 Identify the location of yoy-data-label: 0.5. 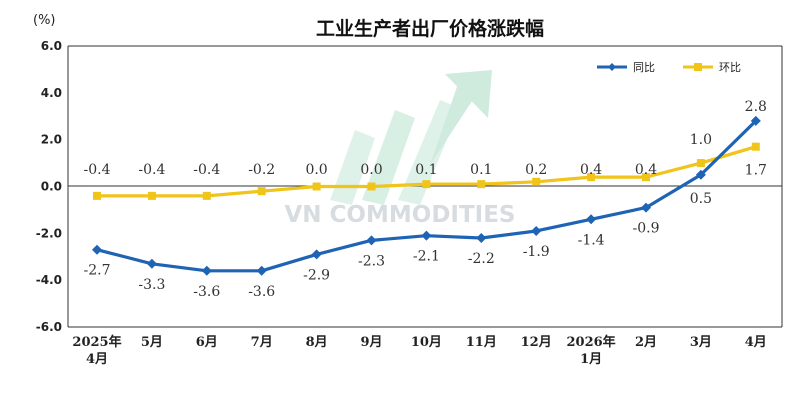
(701, 199).